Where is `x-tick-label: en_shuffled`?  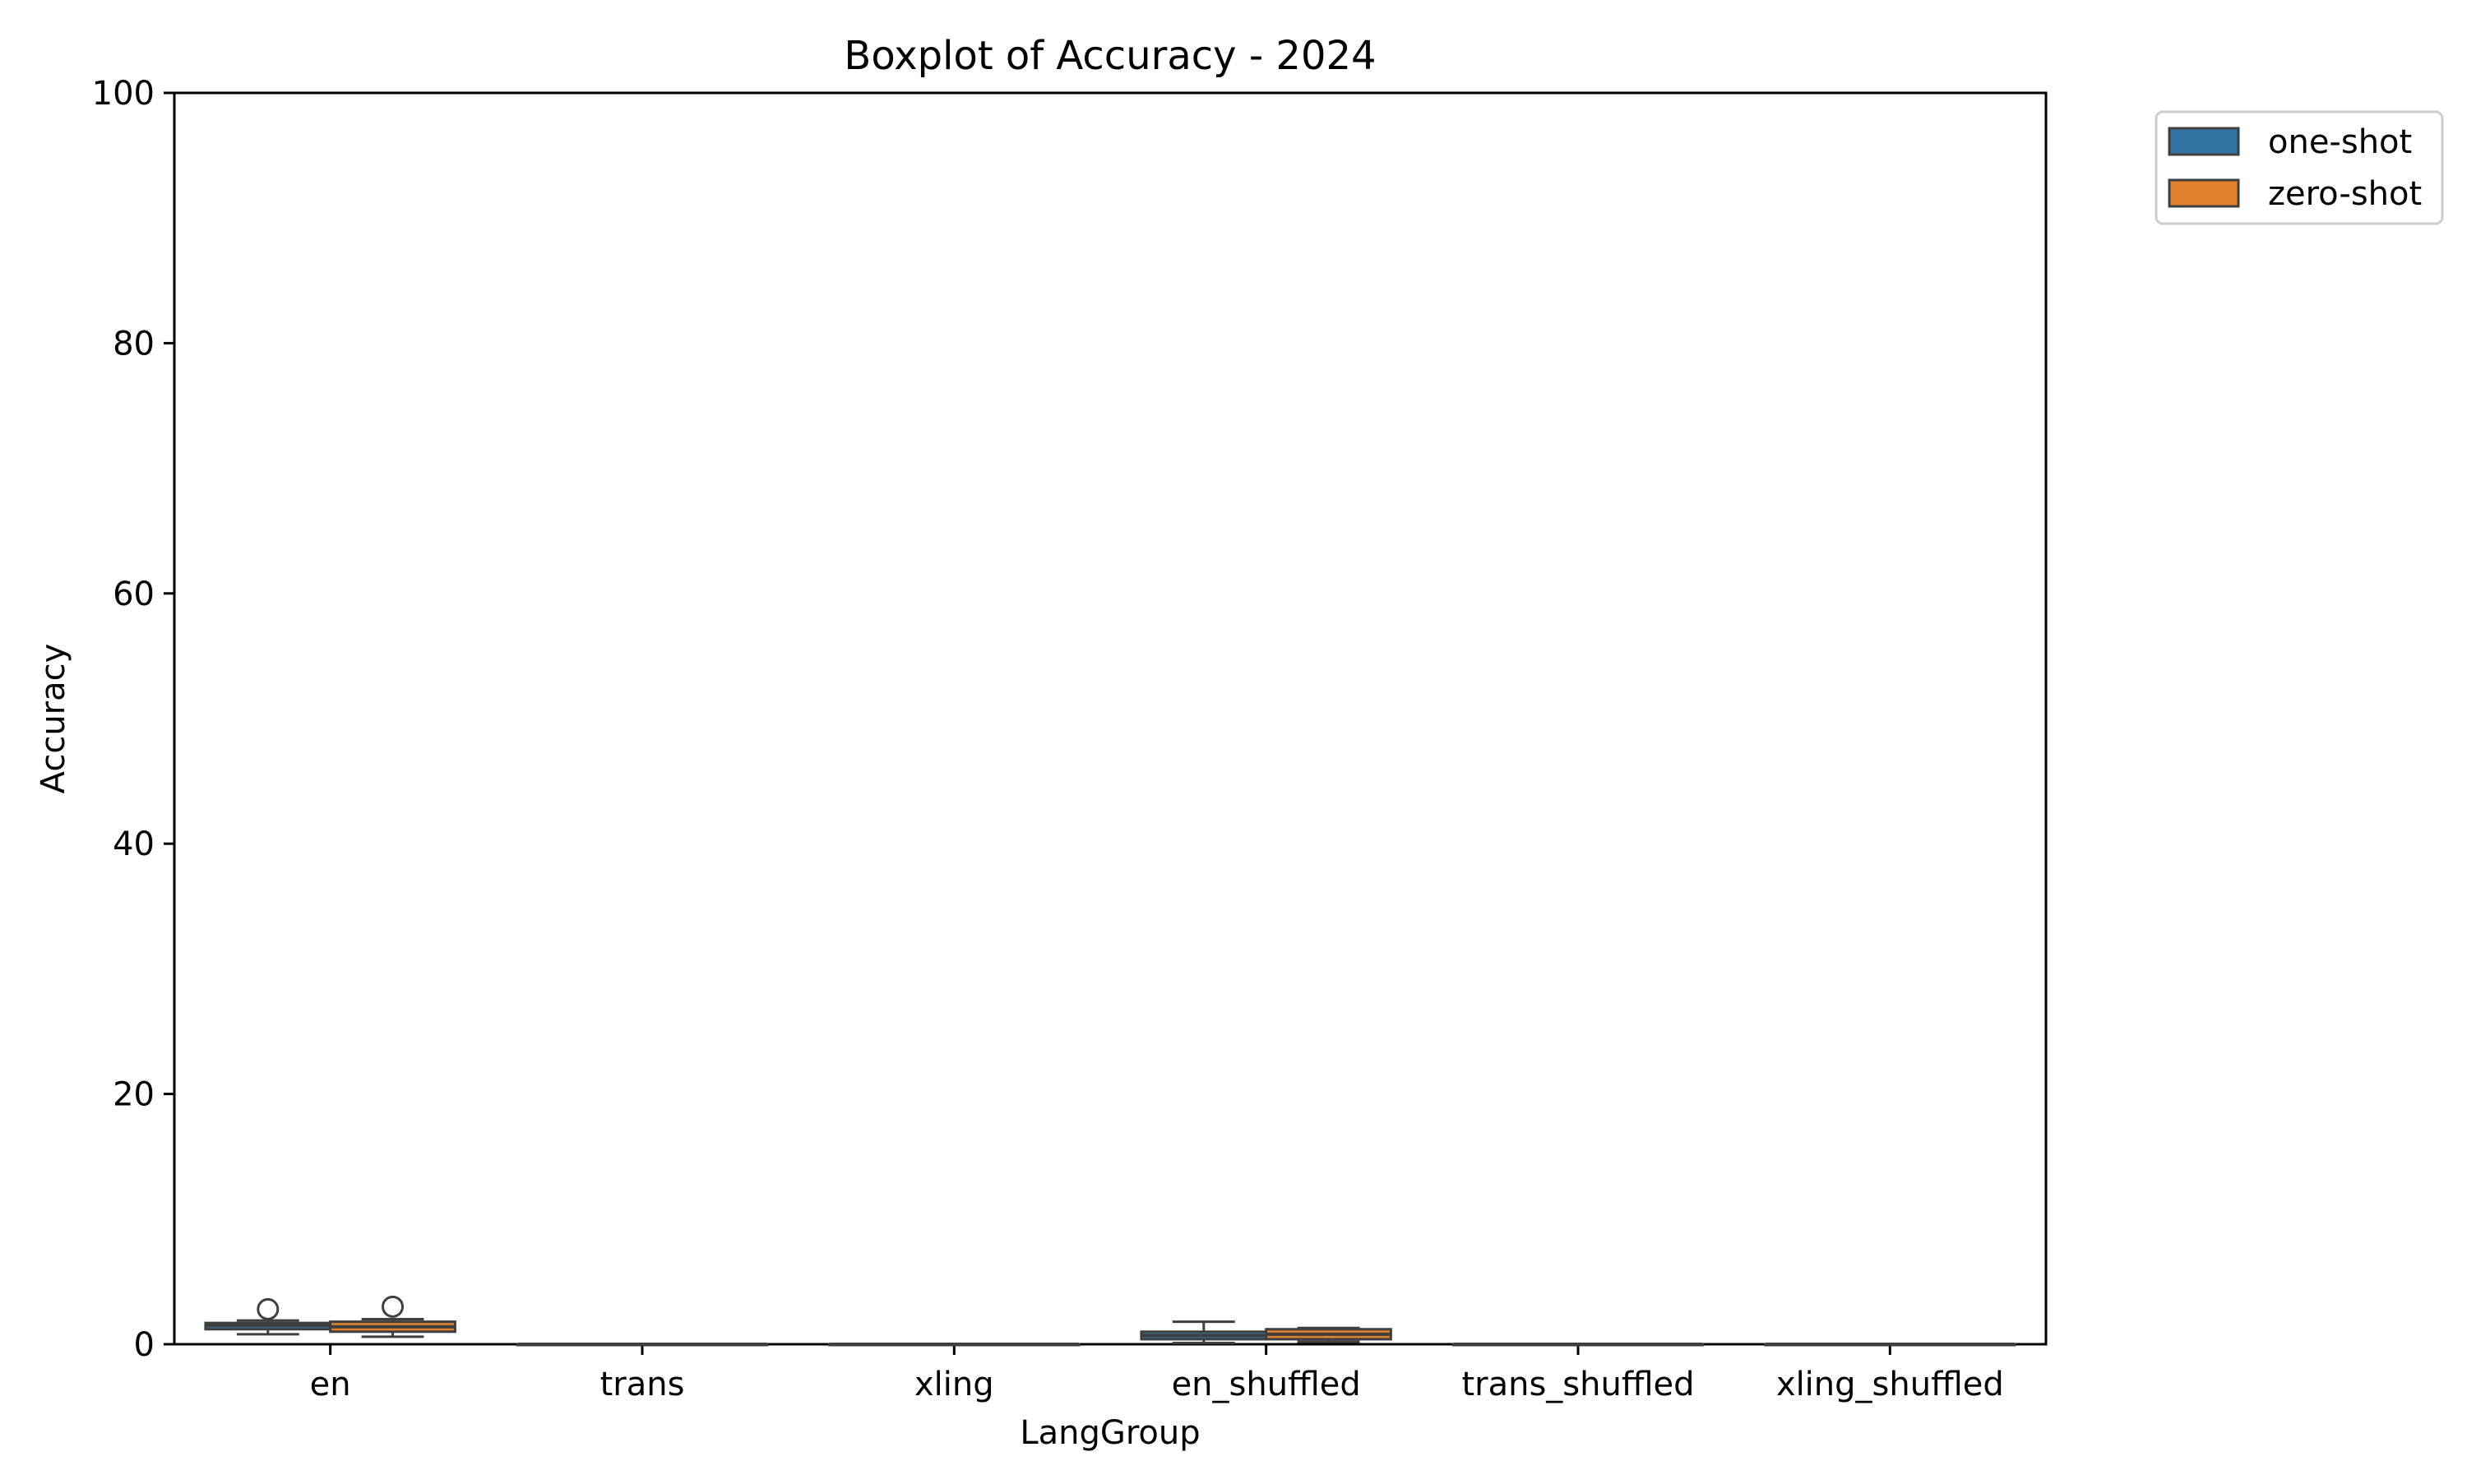 x-tick-label: en_shuffled is located at coordinates (1266, 1384).